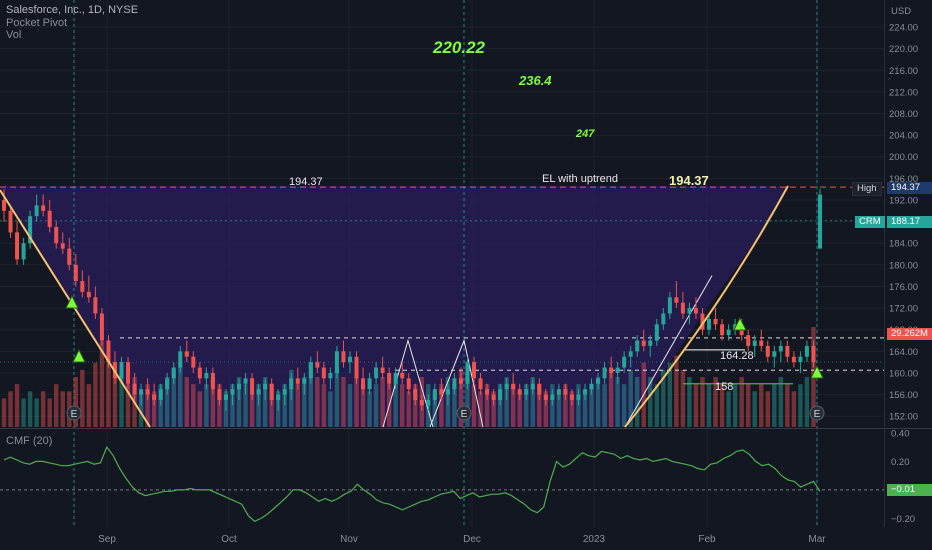 The image size is (932, 550). What do you see at coordinates (37, 22) in the screenshot?
I see `indicator-pocket-pivot: Pocket Pivot` at bounding box center [37, 22].